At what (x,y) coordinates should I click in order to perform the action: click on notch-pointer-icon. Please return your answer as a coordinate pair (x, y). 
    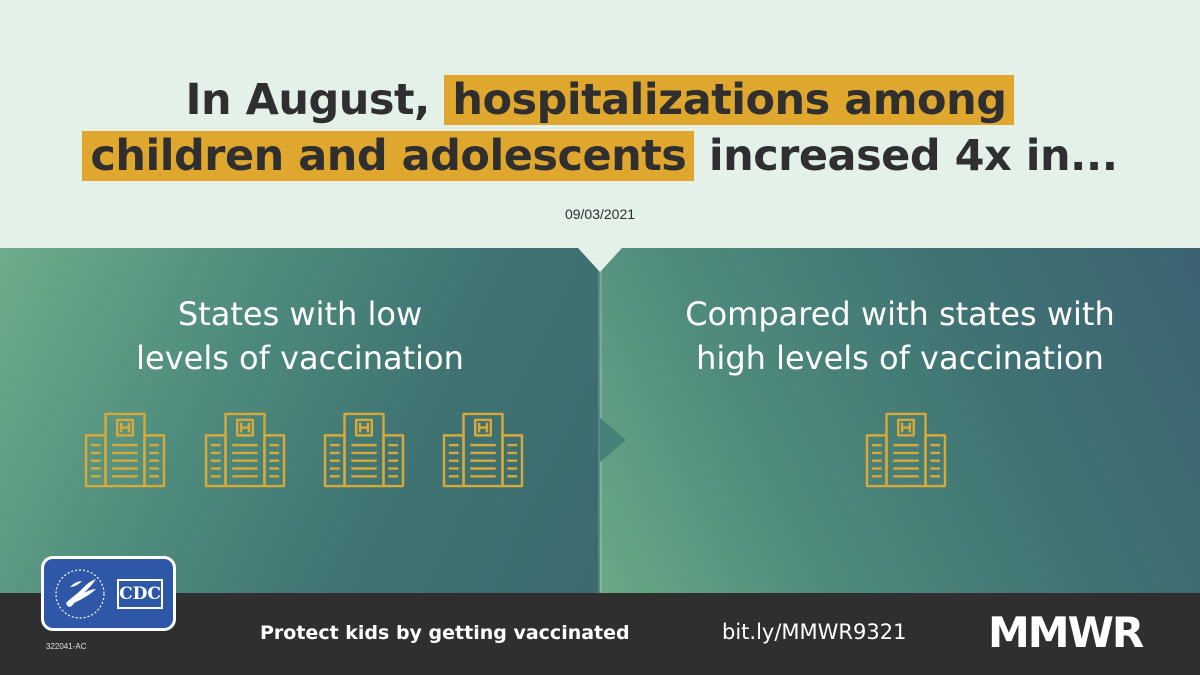
    Looking at the image, I should click on (600, 260).